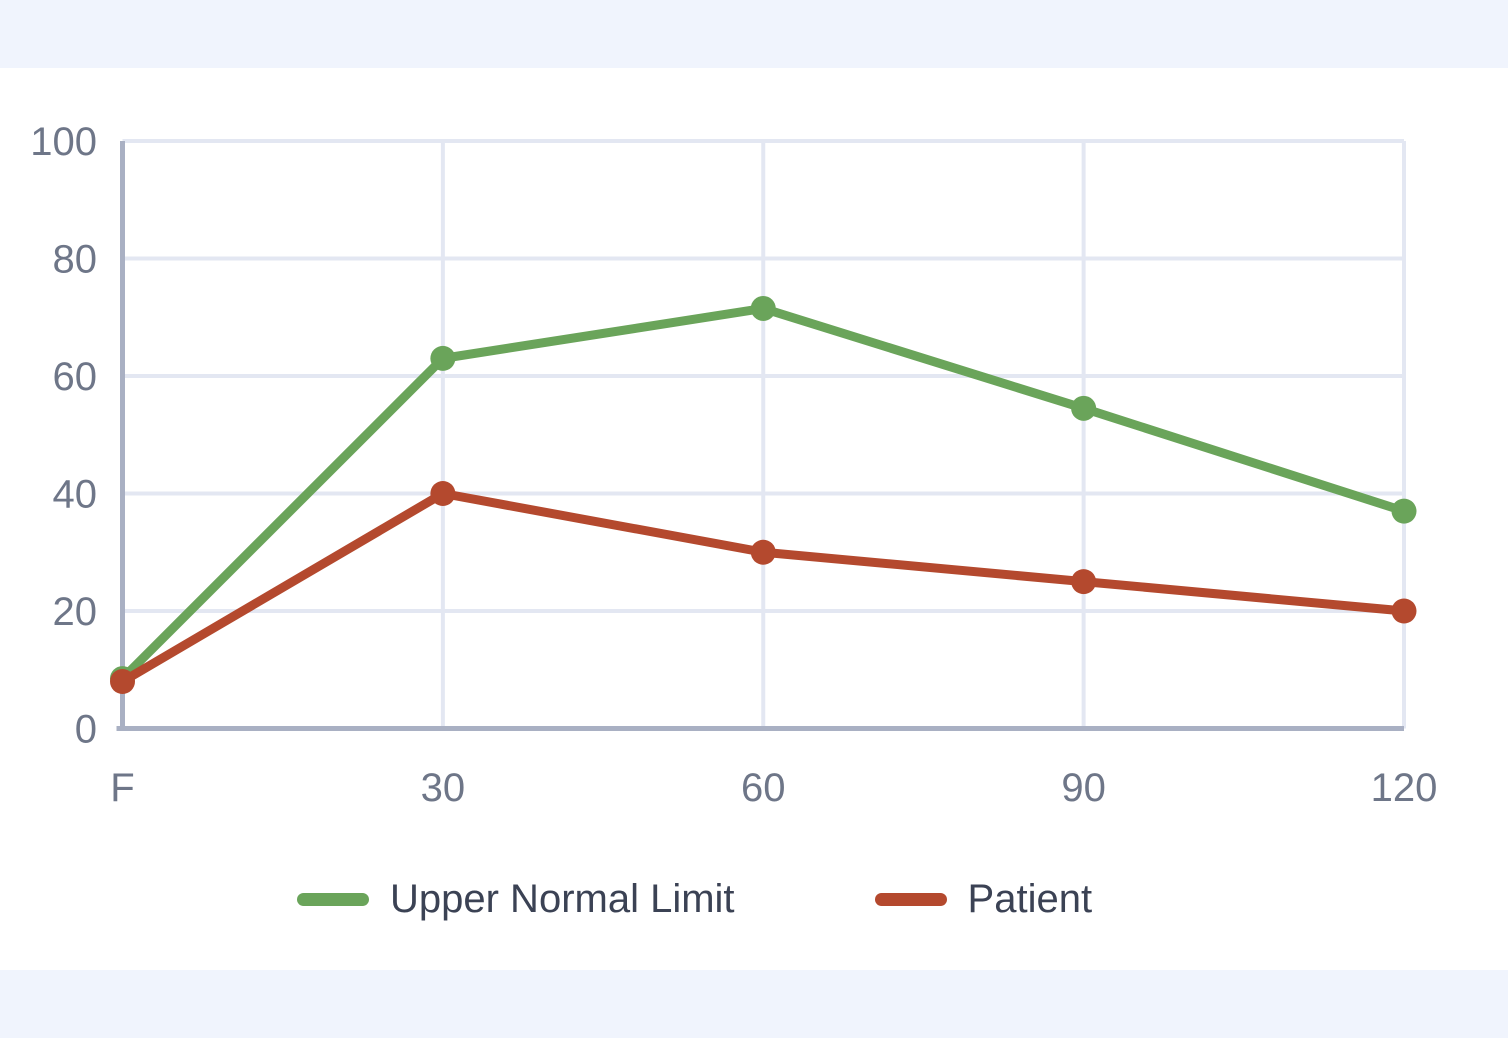 This screenshot has height=1038, width=1508. What do you see at coordinates (75, 612) in the screenshot?
I see `y-axis-label: 20` at bounding box center [75, 612].